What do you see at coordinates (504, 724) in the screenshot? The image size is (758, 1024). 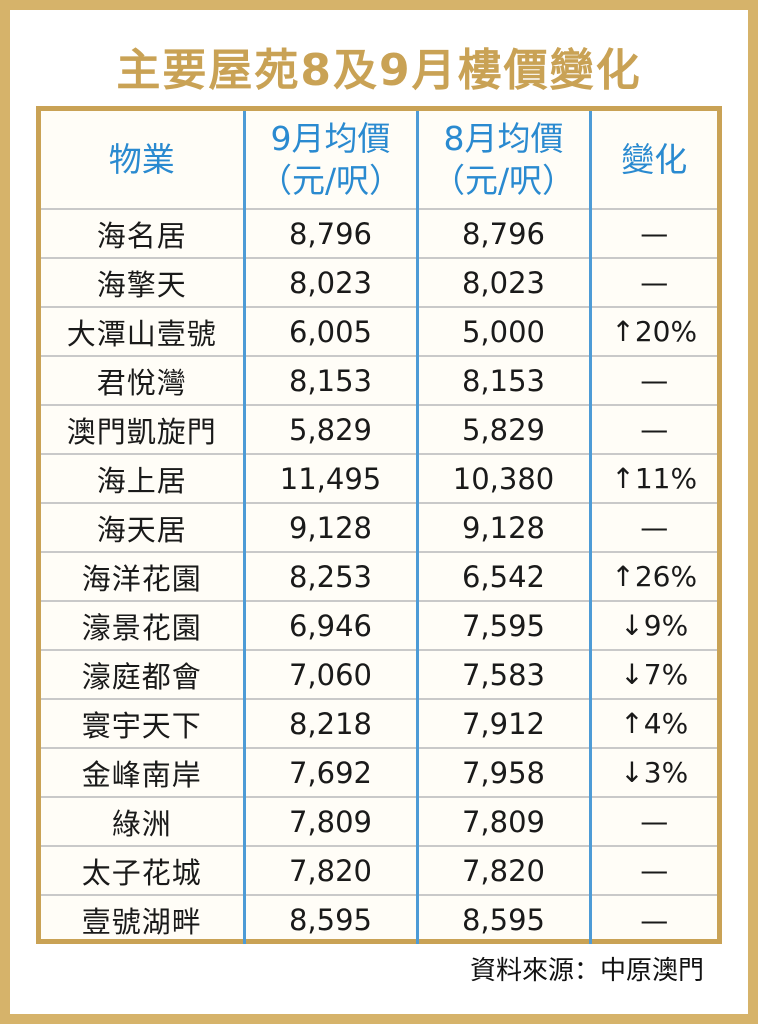 I see `aug-price-cell: 7,912` at bounding box center [504, 724].